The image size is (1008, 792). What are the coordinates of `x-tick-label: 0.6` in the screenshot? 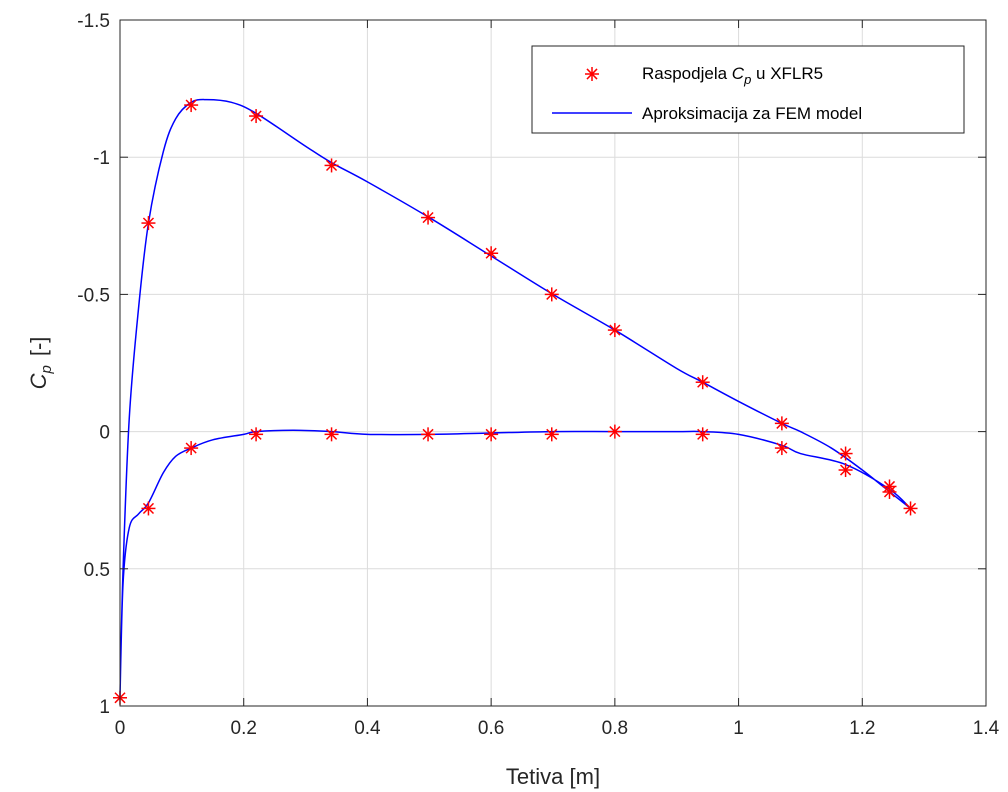 It's located at (491, 728).